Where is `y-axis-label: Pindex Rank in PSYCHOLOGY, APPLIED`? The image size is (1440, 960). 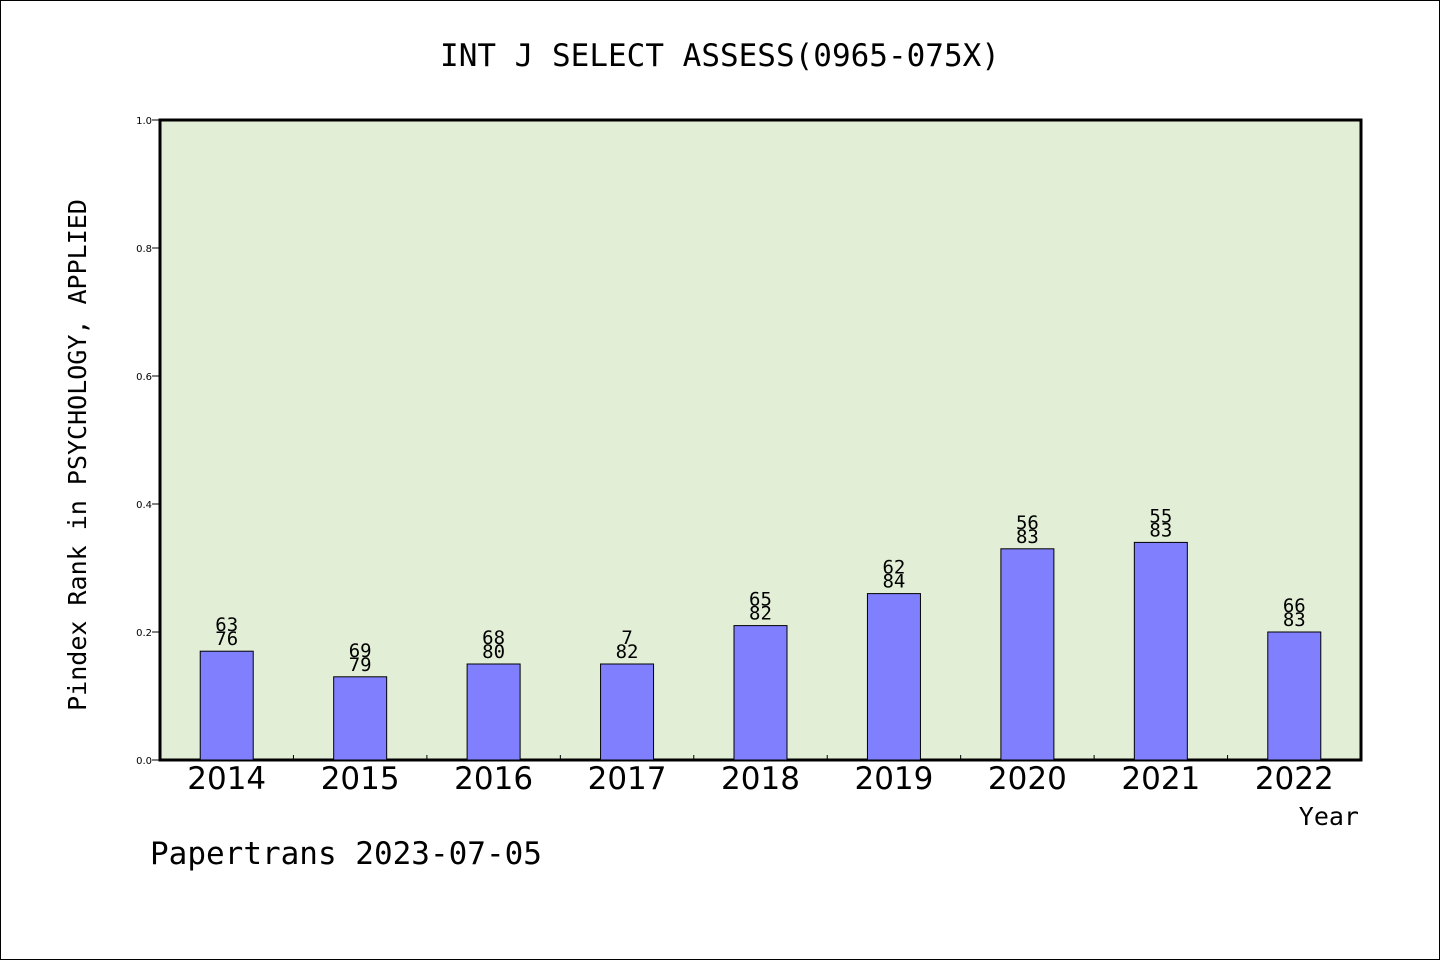
y-axis-label: Pindex Rank in PSYCHOLOGY, APPLIED is located at coordinates (77, 455).